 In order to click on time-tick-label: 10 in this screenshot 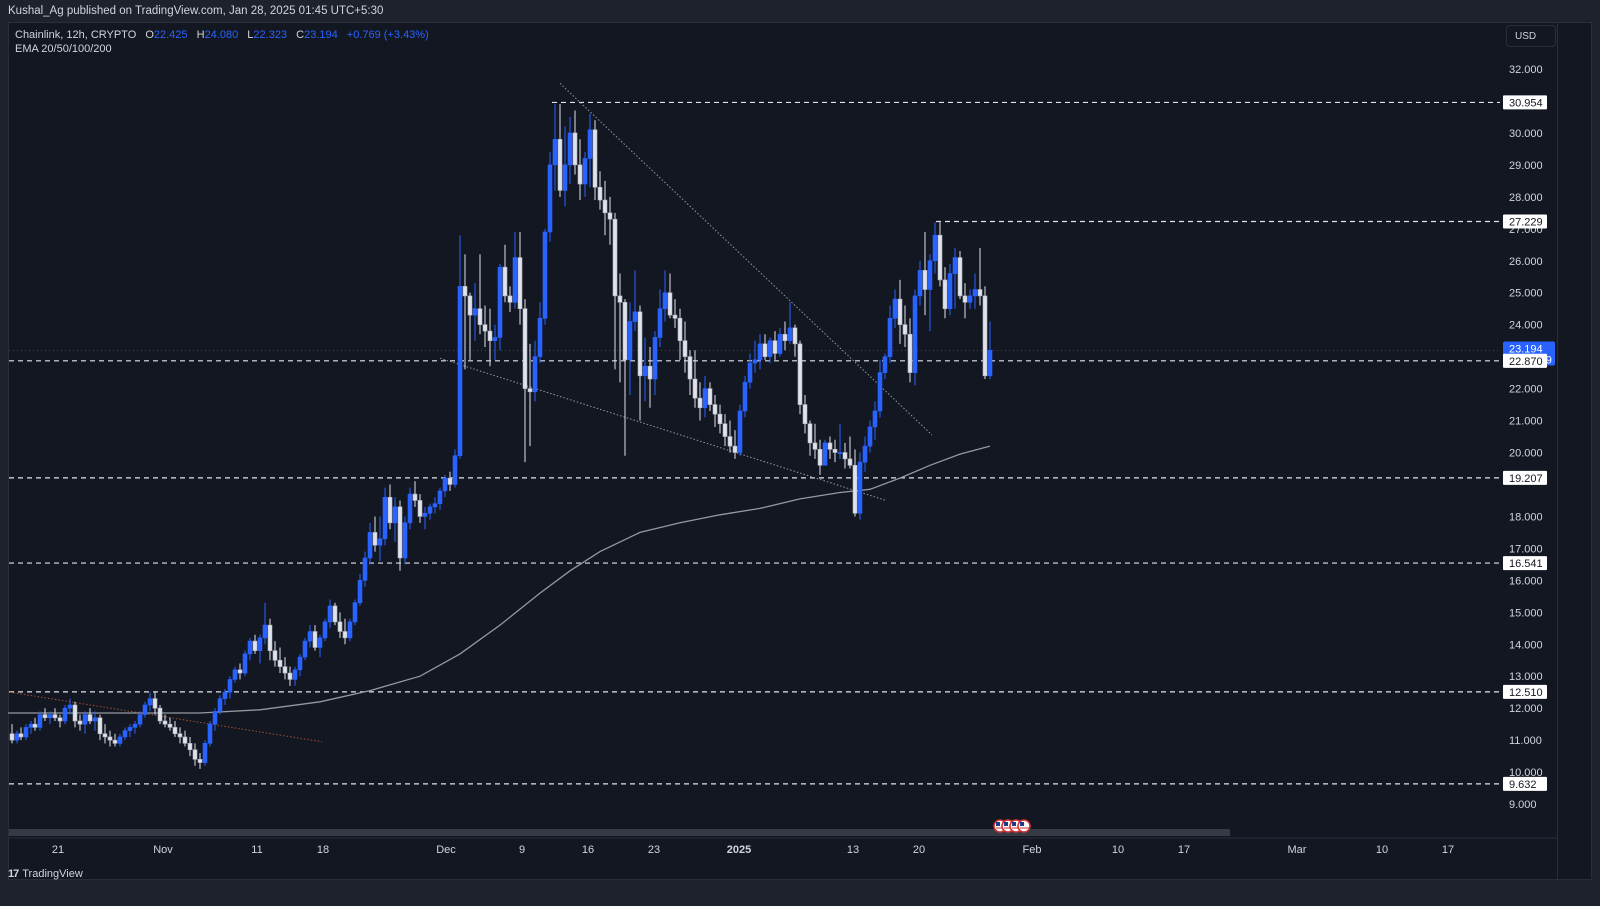, I will do `click(1118, 850)`.